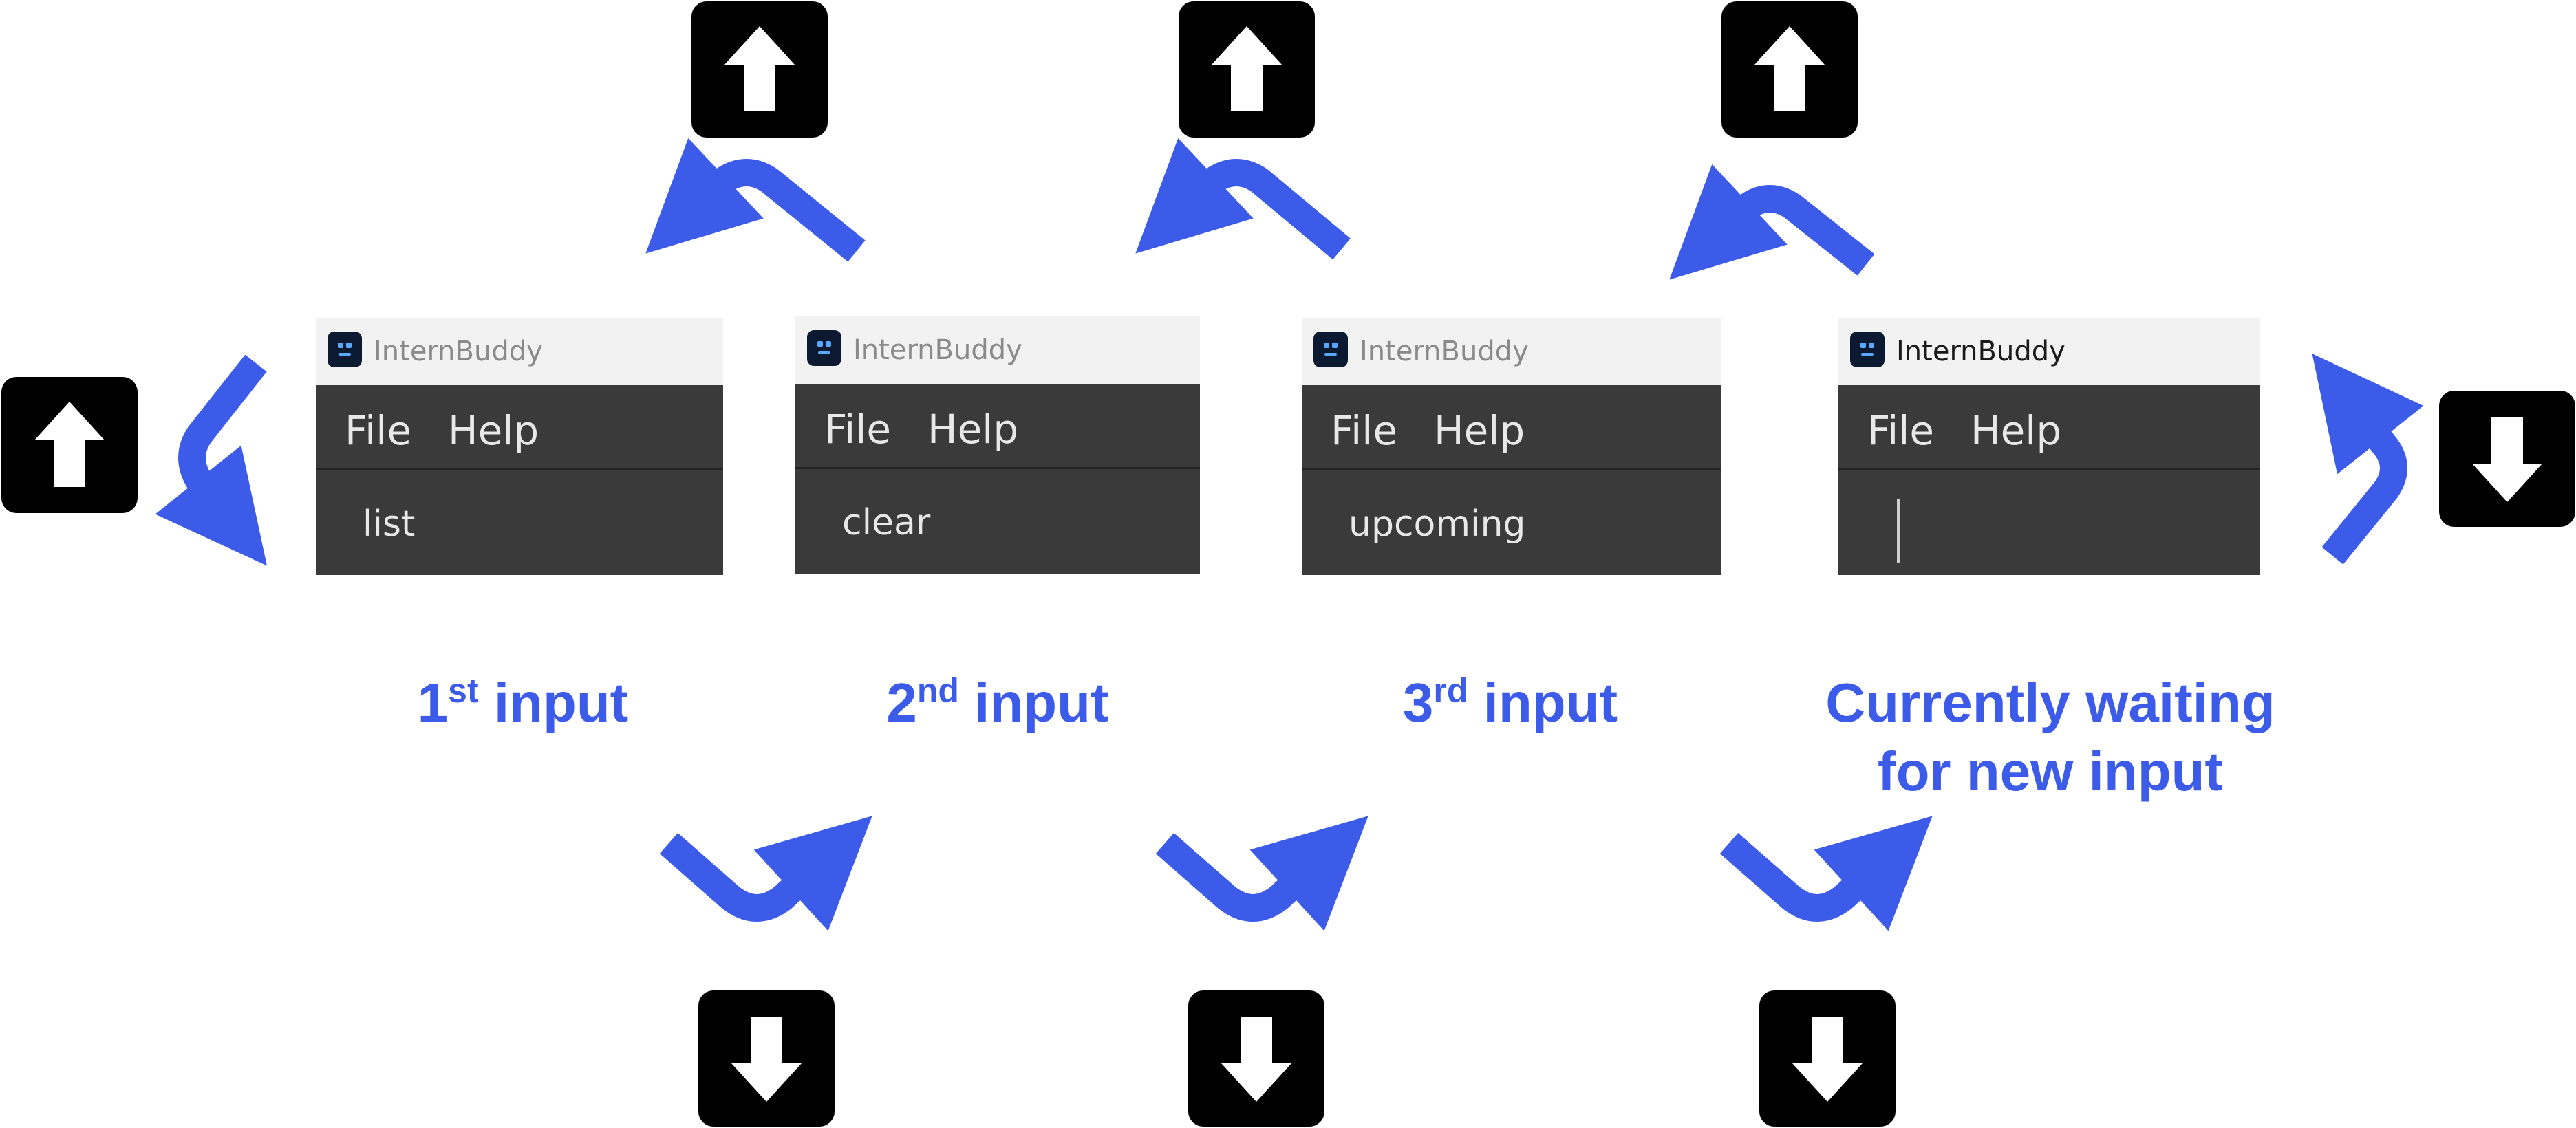 The width and height of the screenshot is (2576, 1128). What do you see at coordinates (1437, 524) in the screenshot?
I see `command-text: upcoming` at bounding box center [1437, 524].